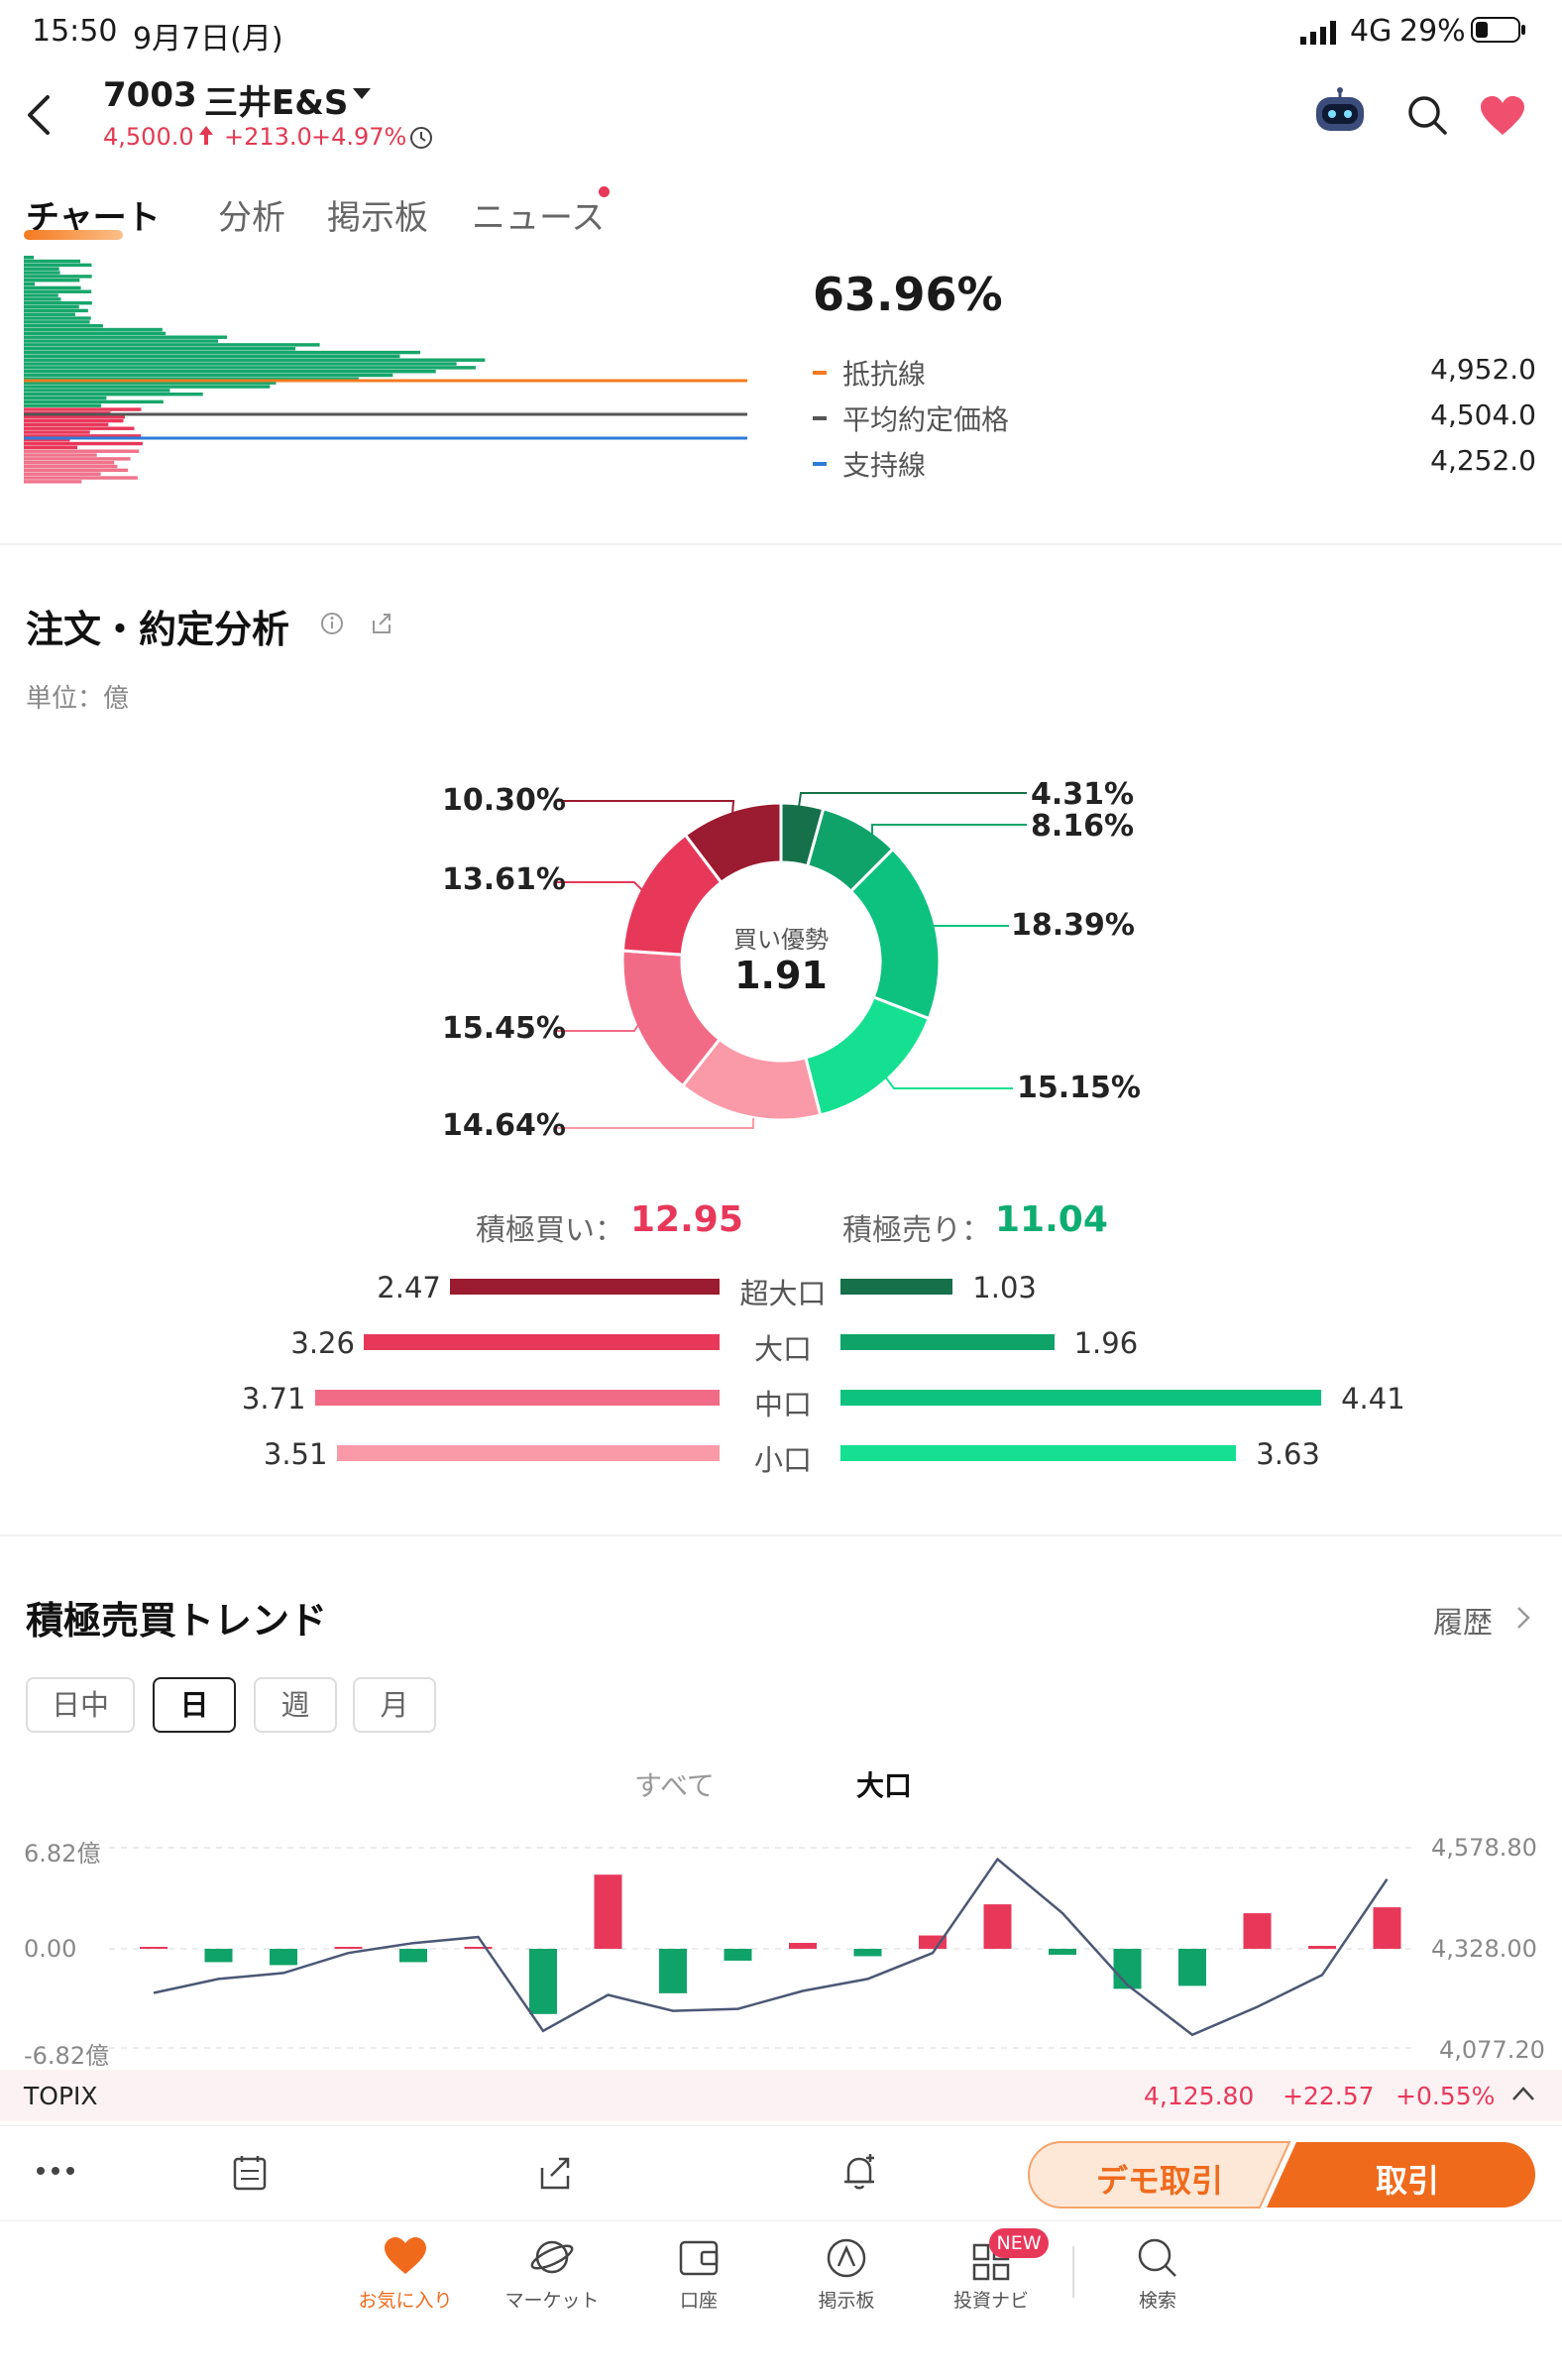 This screenshot has width=1562, height=2380. I want to click on slice-label: 15.45%, so click(504, 1028).